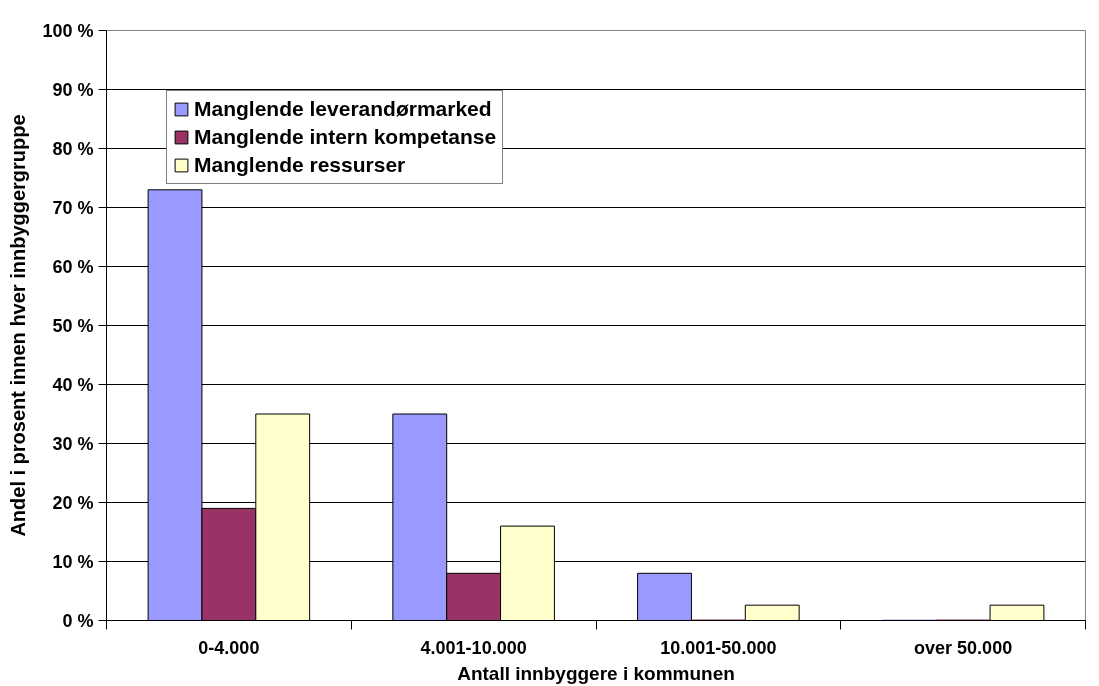 Image resolution: width=1099 pixels, height=686 pixels. I want to click on y-tick-label: 30 %, so click(73, 443).